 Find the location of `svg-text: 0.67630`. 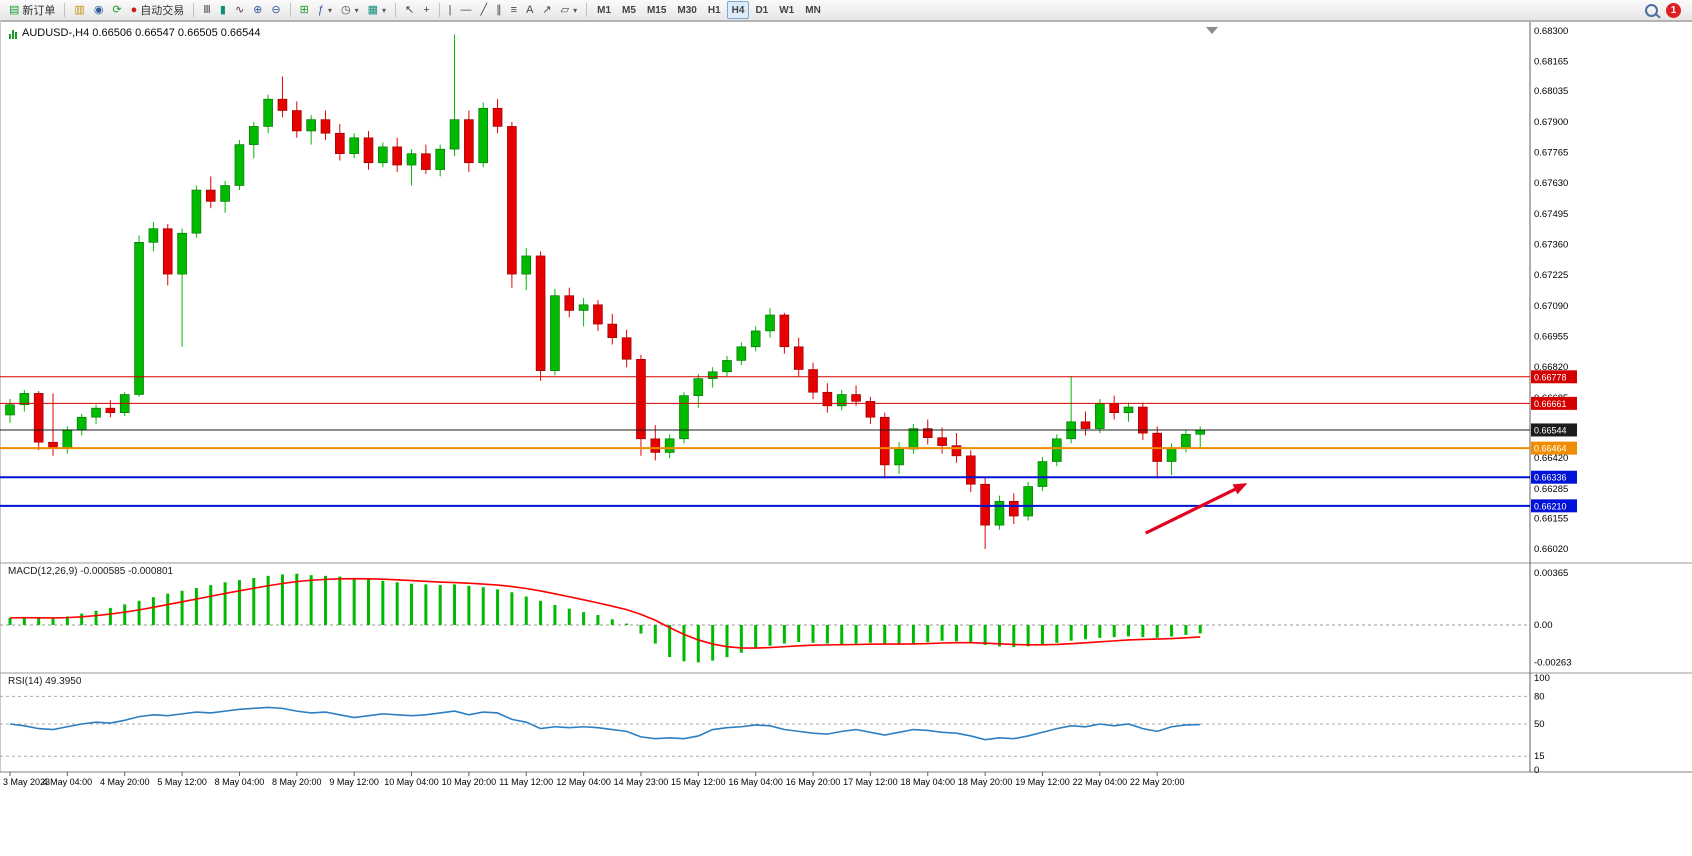

svg-text: 0.67630 is located at coordinates (1551, 183).